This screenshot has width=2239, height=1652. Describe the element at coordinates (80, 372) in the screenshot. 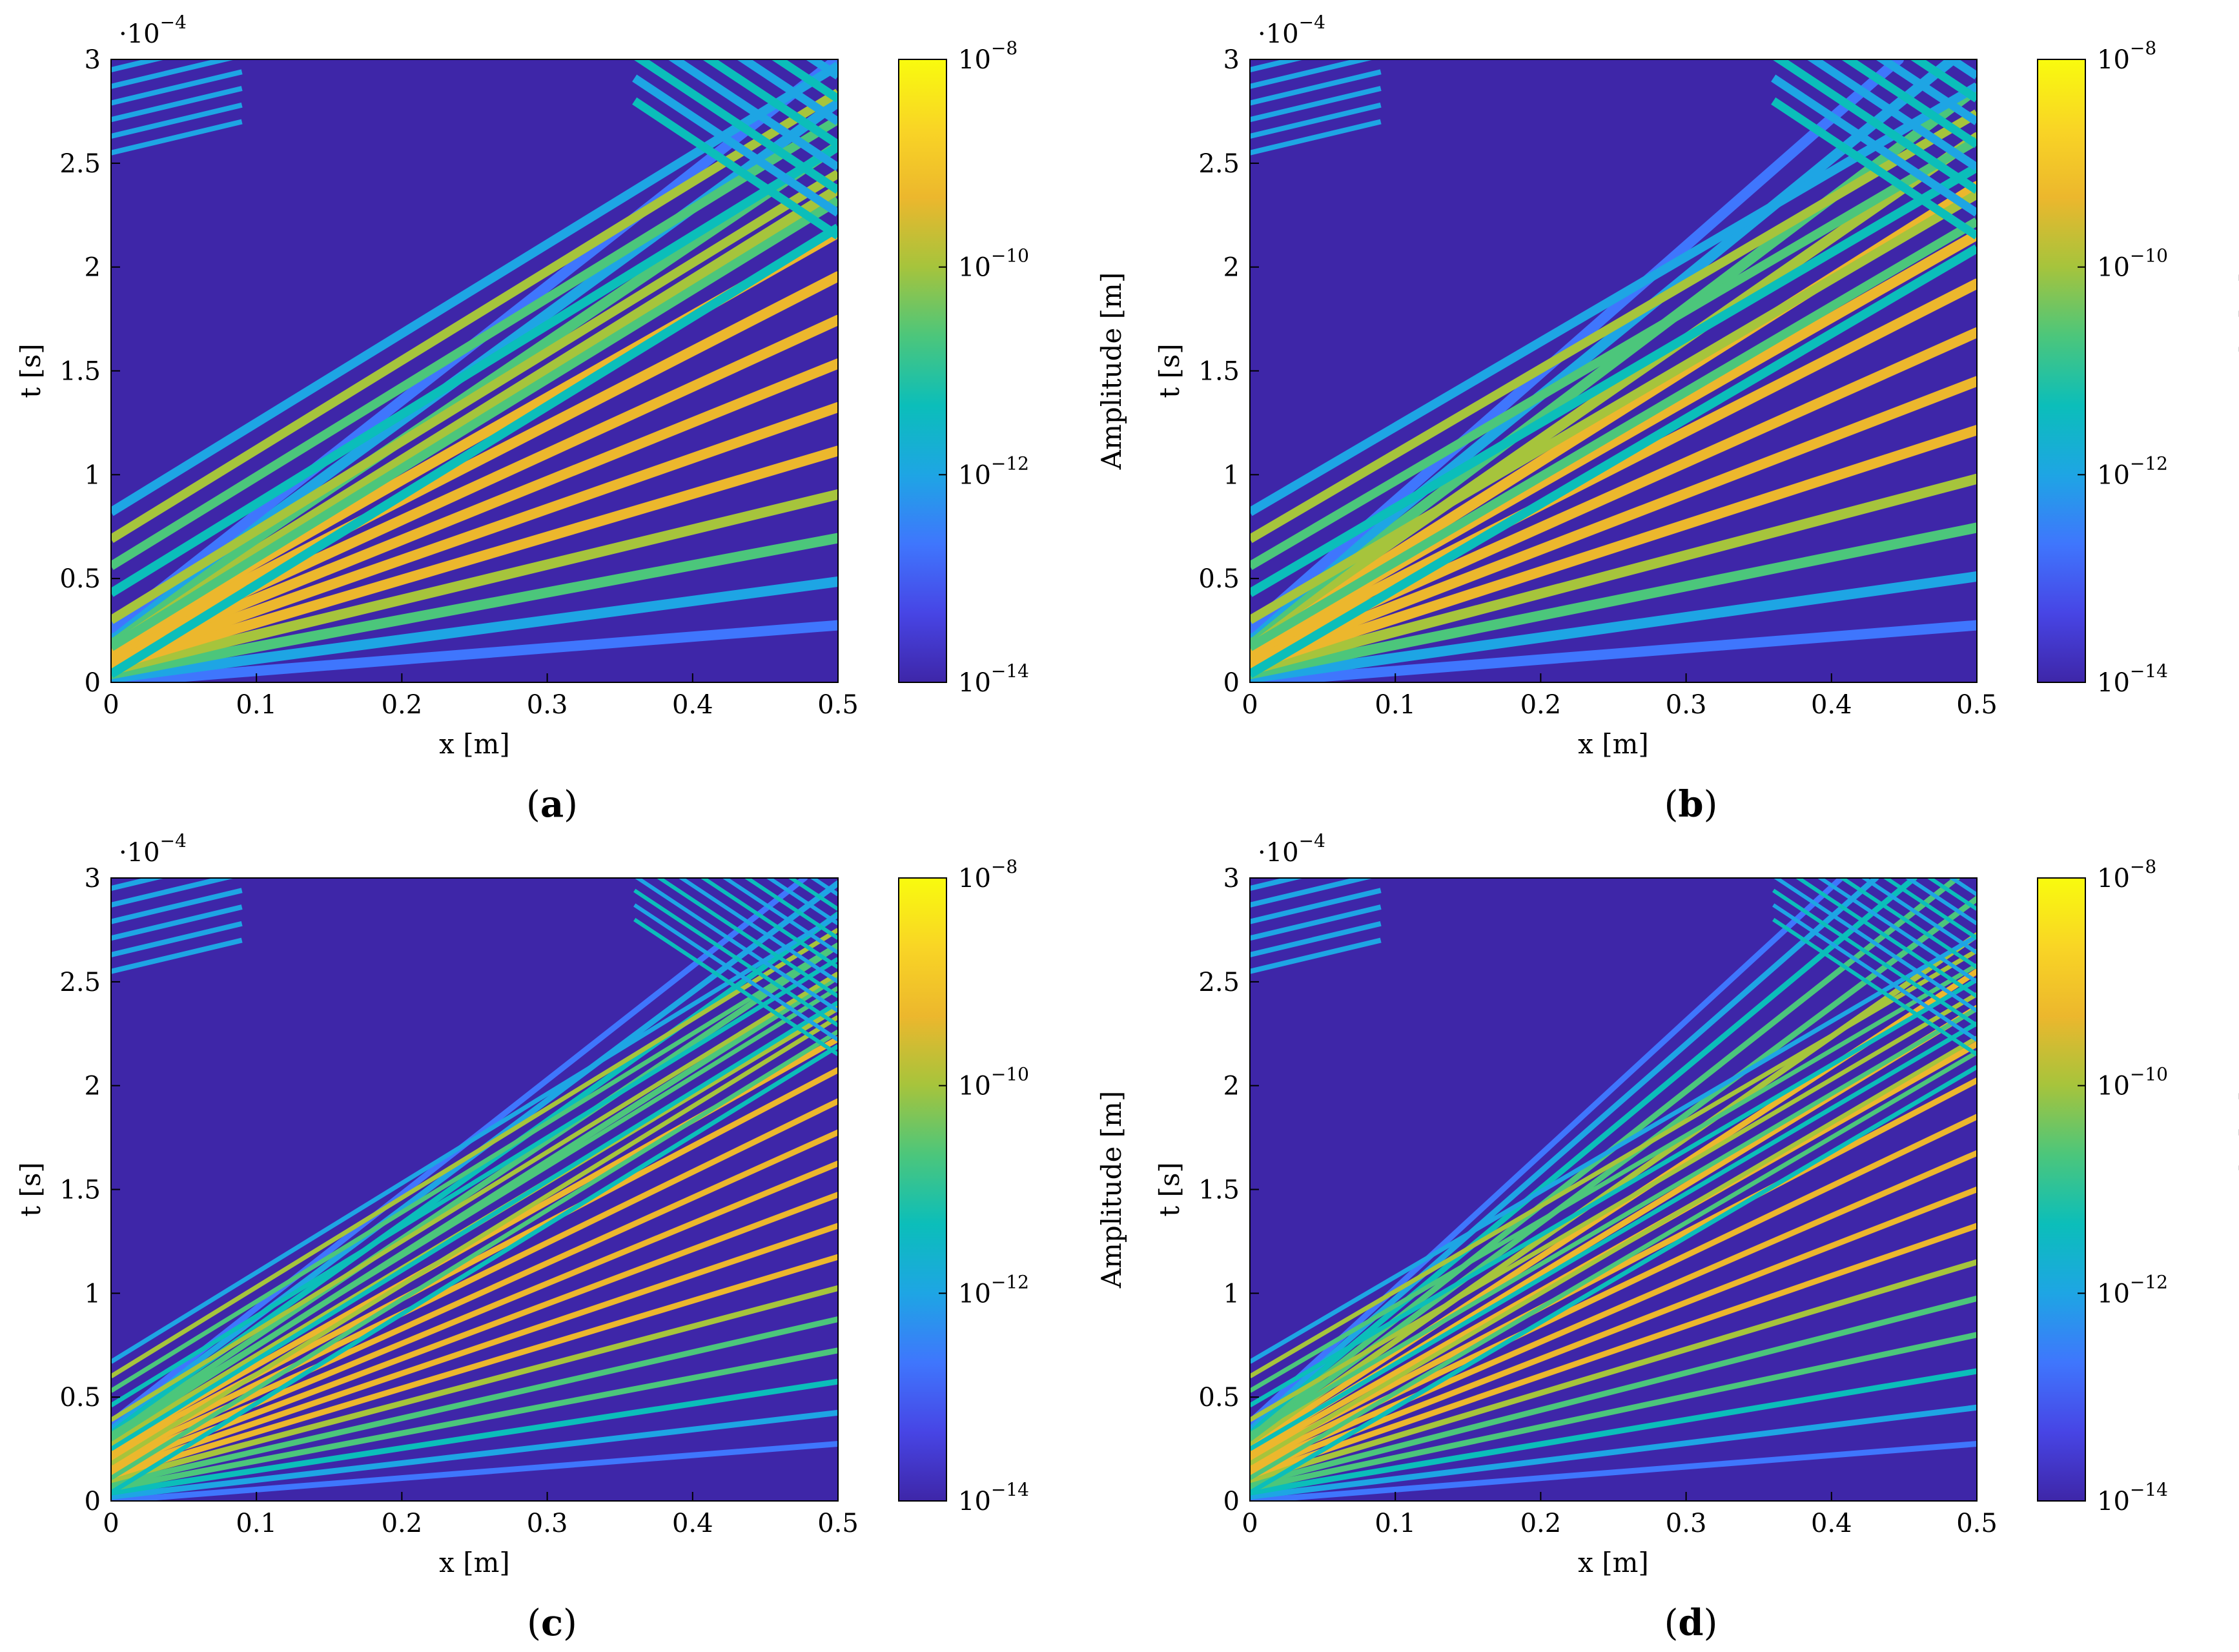

I see `y-tick-label: 1.5` at that location.